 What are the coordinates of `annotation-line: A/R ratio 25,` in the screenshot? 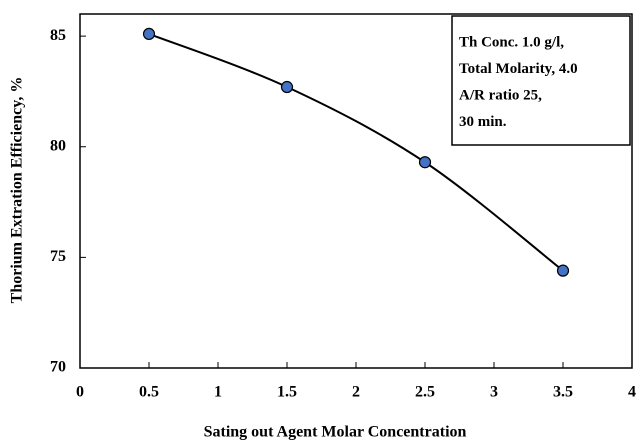 It's located at (500, 95).